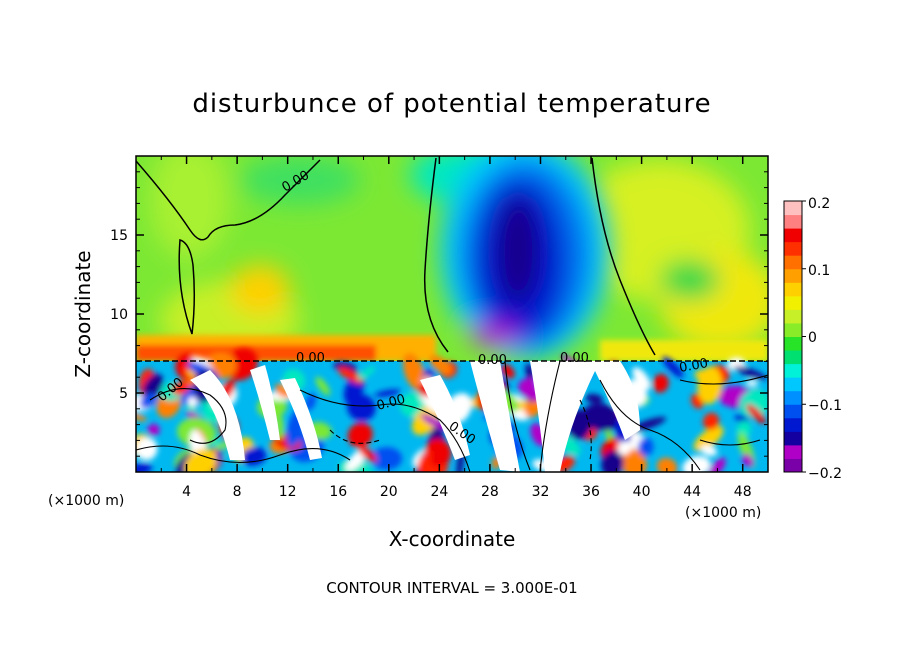 This screenshot has width=904, height=654. I want to click on chart-title: disturbunce of potential temperature, so click(451, 104).